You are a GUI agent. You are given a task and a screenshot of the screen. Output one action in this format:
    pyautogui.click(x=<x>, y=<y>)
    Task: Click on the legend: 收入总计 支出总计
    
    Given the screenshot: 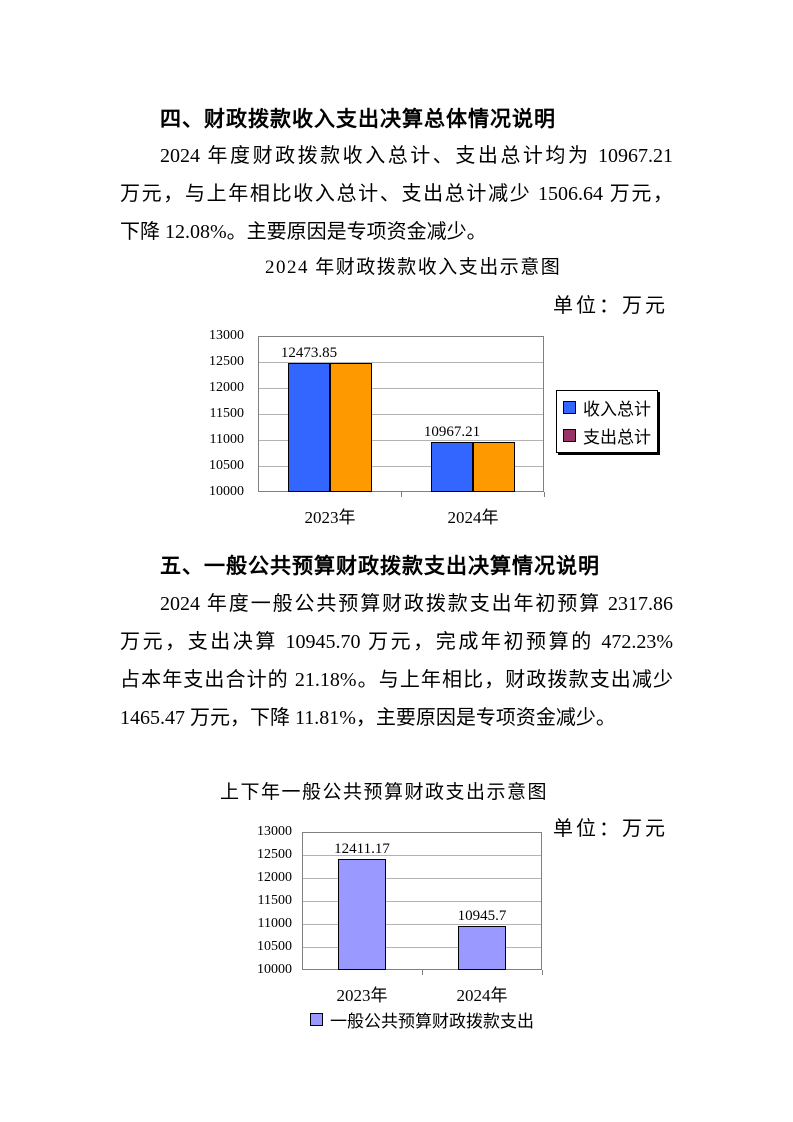 What is the action you would take?
    pyautogui.click(x=607, y=421)
    